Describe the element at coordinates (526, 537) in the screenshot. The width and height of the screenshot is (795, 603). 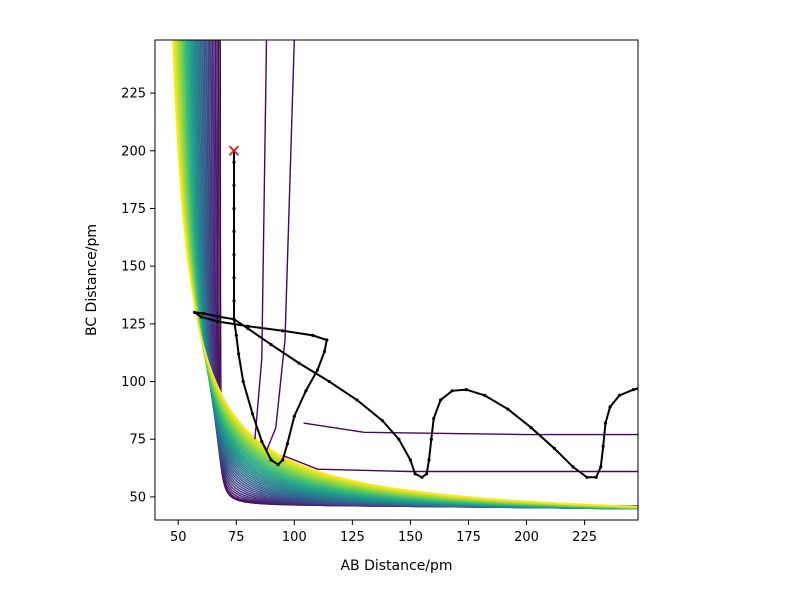
I see `x-tick-label: 200` at that location.